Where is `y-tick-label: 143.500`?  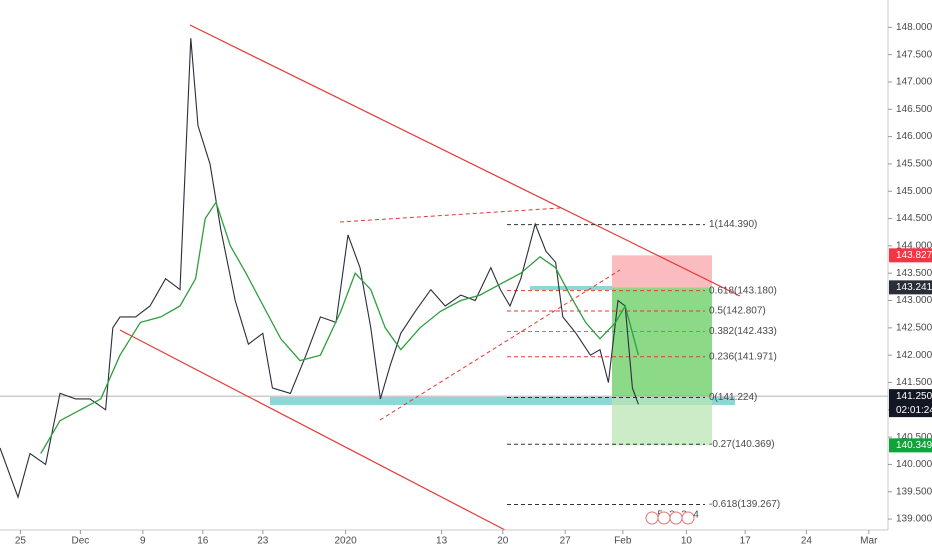
y-tick-label: 143.500 is located at coordinates (914, 273).